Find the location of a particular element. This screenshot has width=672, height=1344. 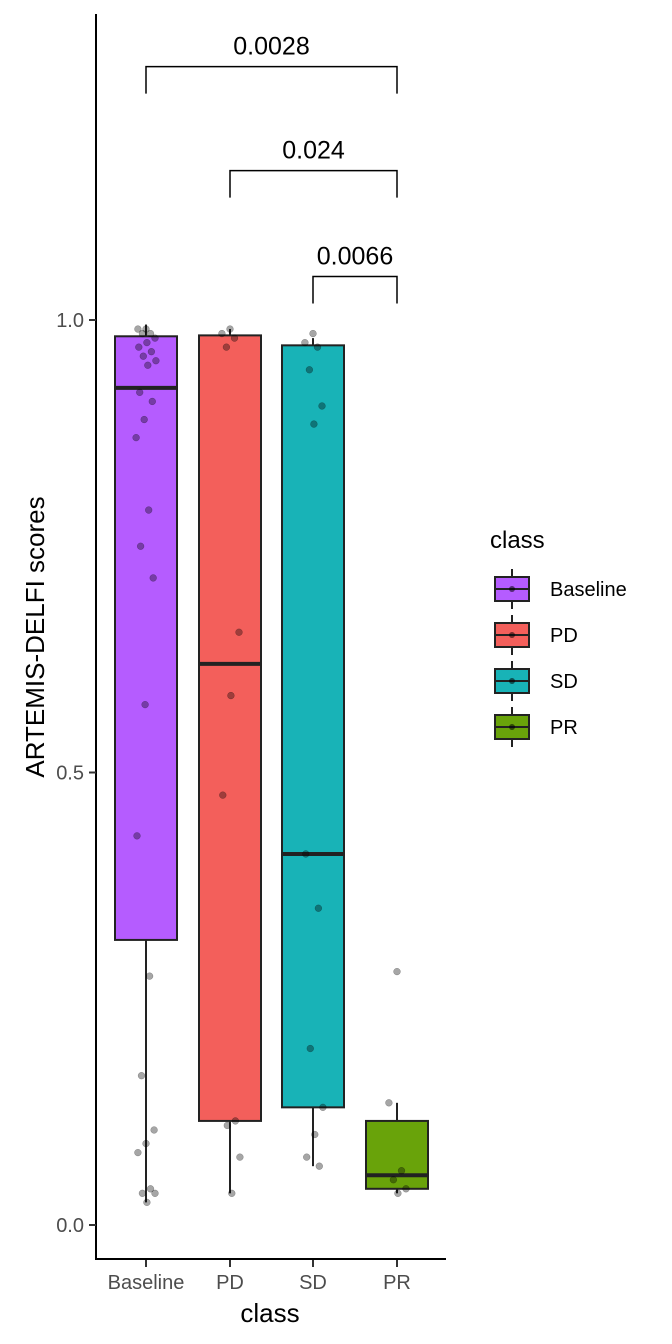

bracket-sd-pr: 0.0066 is located at coordinates (355, 273).